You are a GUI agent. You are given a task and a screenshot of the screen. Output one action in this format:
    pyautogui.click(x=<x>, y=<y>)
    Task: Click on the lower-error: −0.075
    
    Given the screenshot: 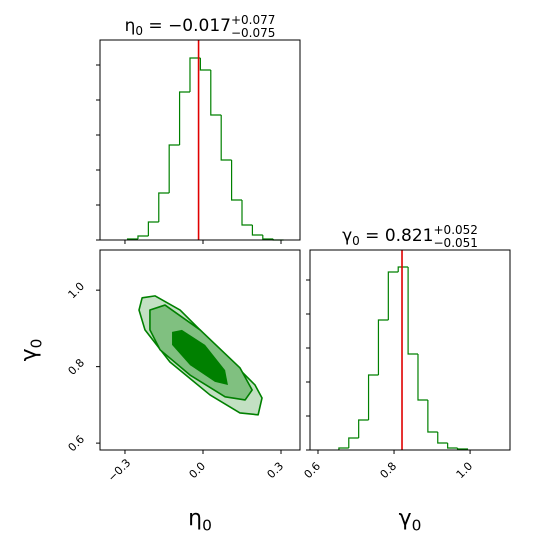 What is the action you would take?
    pyautogui.click(x=253, y=33)
    